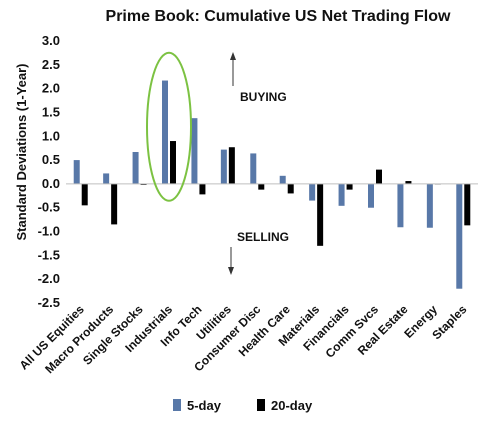 The height and width of the screenshot is (424, 500). I want to click on y-tick-label: 1.0, so click(51, 135).